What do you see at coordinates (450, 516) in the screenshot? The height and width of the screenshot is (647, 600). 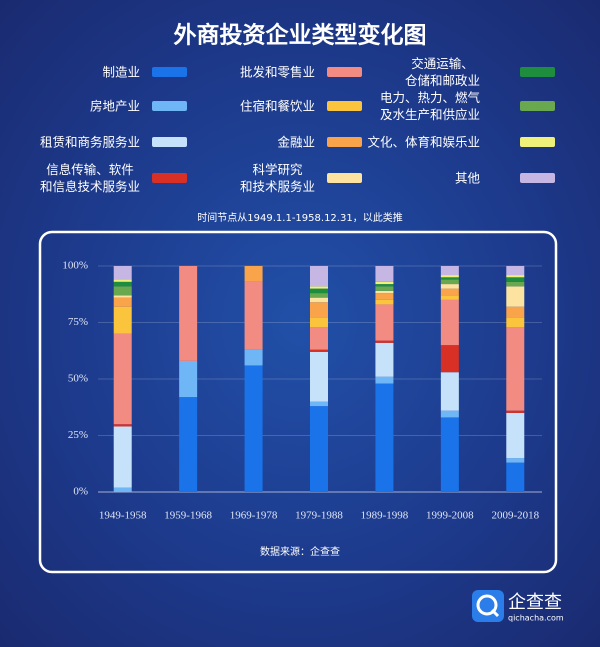 I see `x-tick-label: 1999-2008` at bounding box center [450, 516].